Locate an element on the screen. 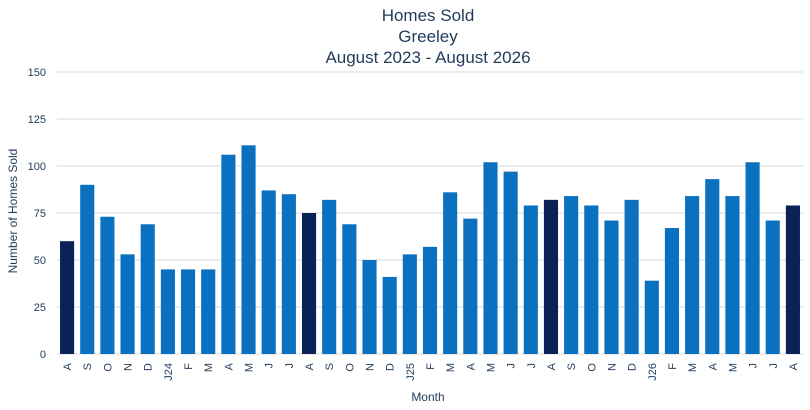  x-tick-label: J26 is located at coordinates (653, 372).